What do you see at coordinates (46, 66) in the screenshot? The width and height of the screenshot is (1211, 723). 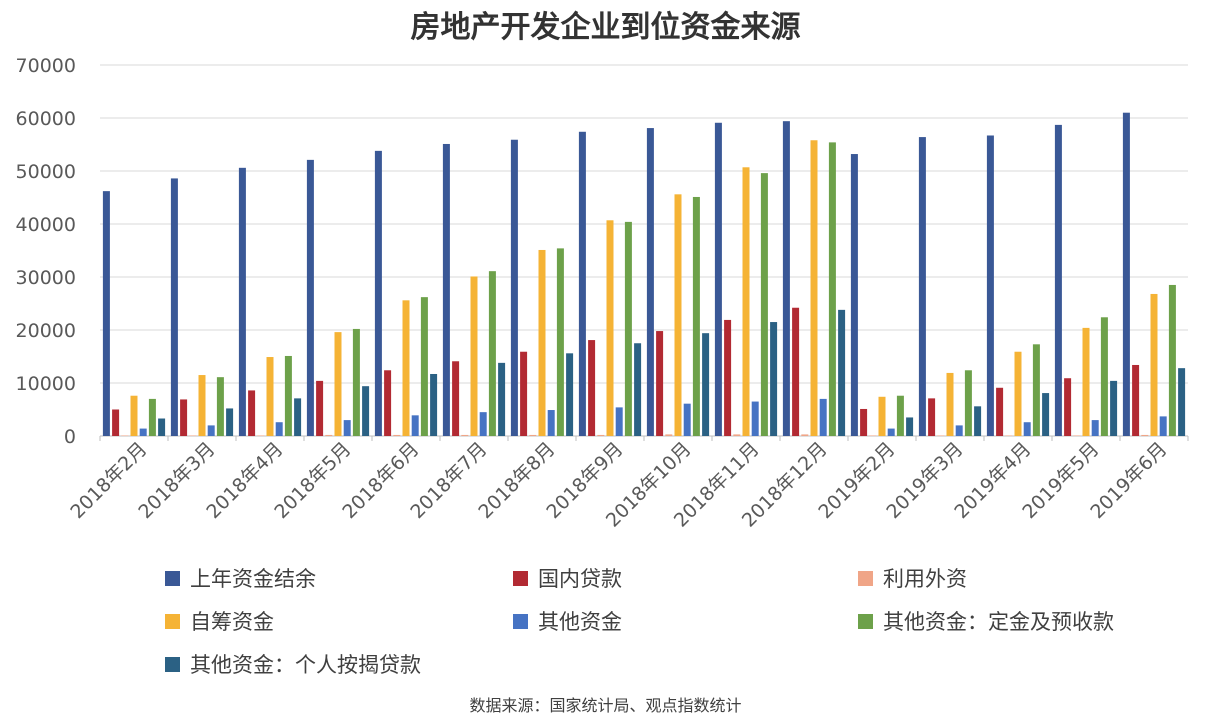 I see `y-tick-label: 70000` at bounding box center [46, 66].